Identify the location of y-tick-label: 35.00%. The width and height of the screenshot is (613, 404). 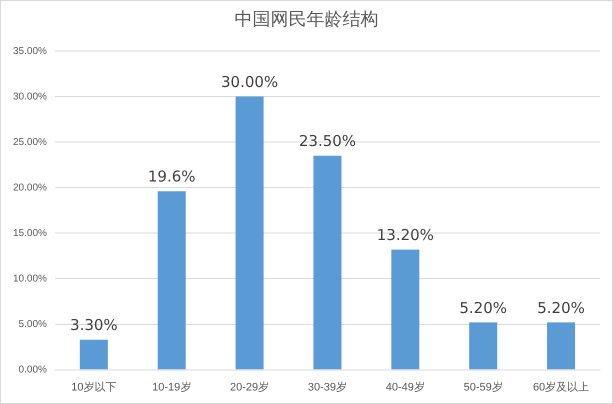
(30, 51).